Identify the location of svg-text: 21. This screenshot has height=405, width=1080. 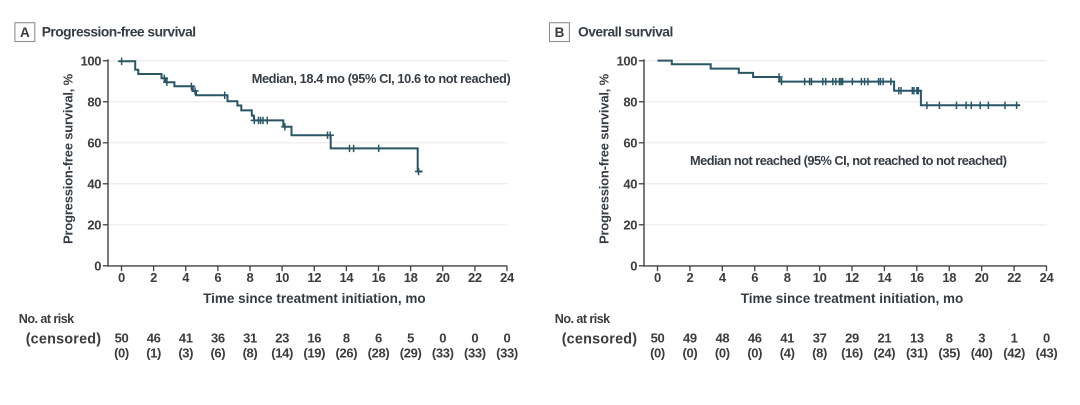
(885, 337).